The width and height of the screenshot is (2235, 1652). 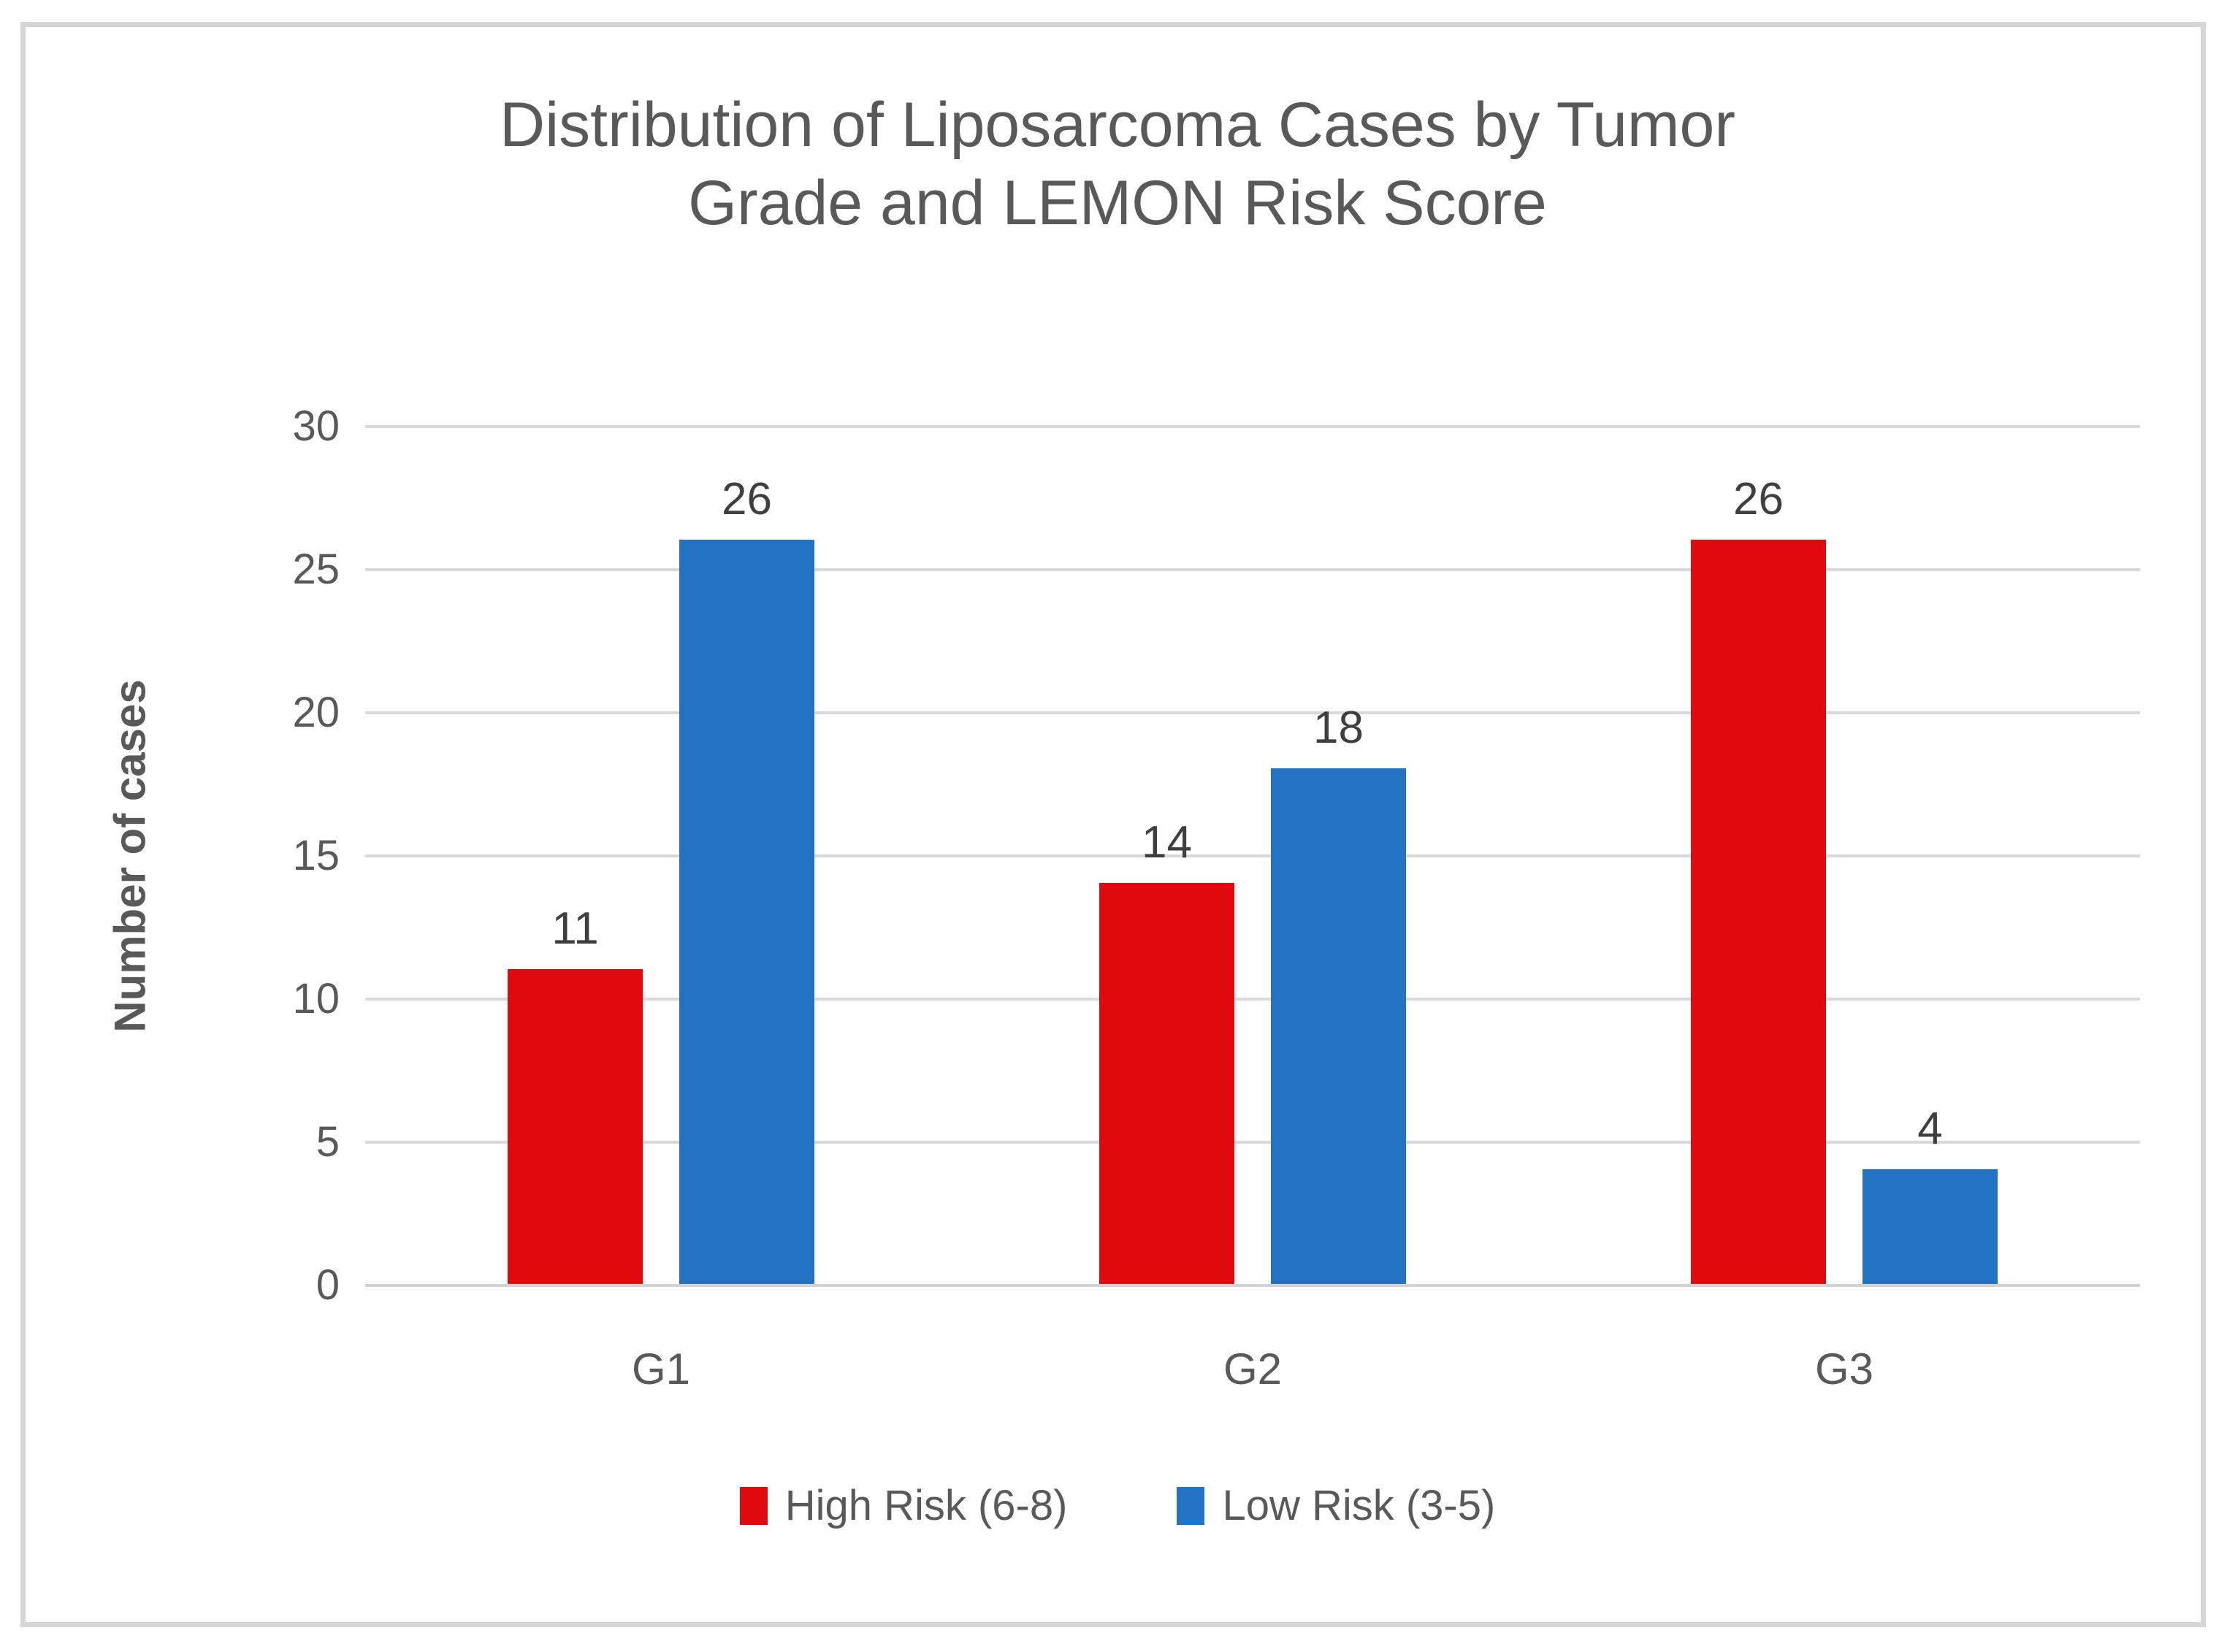 What do you see at coordinates (1844, 1369) in the screenshot?
I see `x-category-label-g3: G3` at bounding box center [1844, 1369].